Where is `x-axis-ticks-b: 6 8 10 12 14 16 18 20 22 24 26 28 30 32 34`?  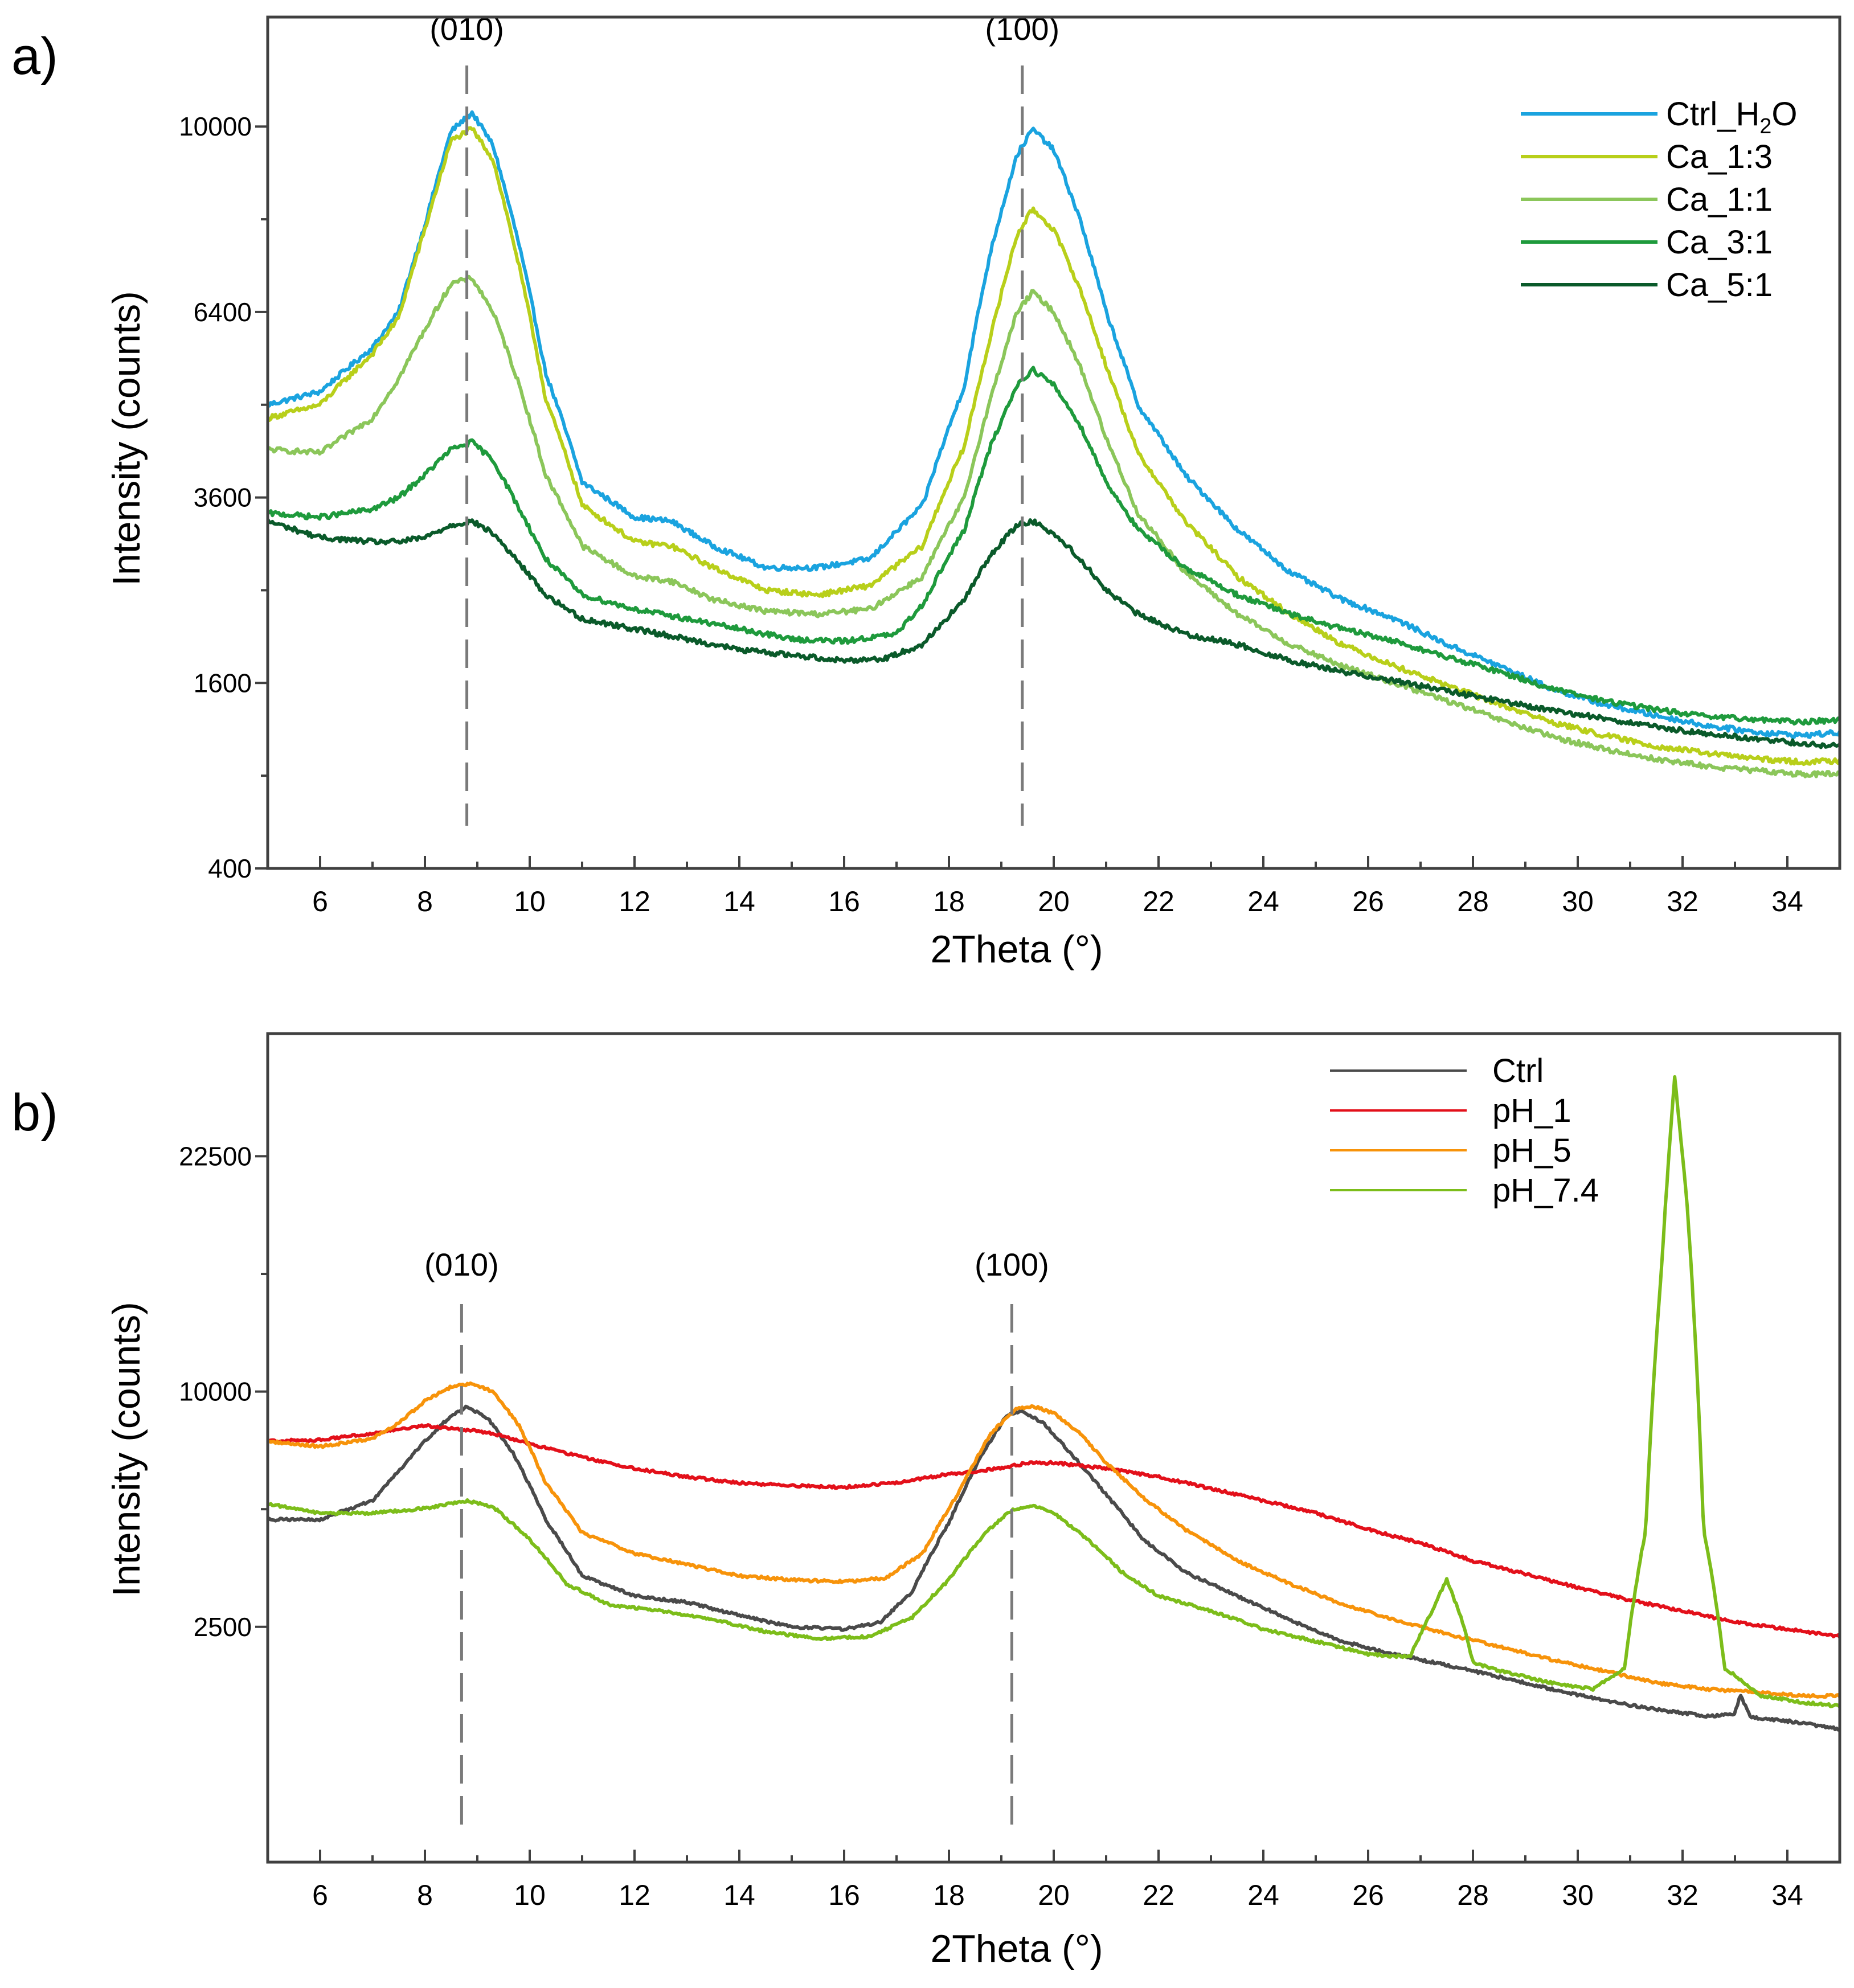 x-axis-ticks-b: 6 8 10 12 14 16 18 20 22 24 26 28 30 32 34 is located at coordinates (1054, 1880).